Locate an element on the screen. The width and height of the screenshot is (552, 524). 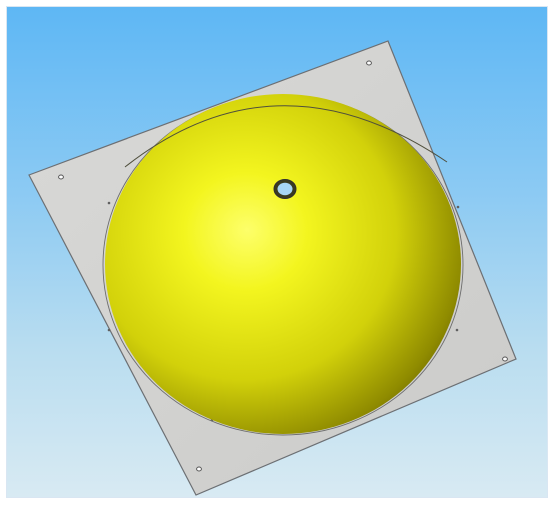
mounting-hole-bottom-left is located at coordinates (199, 469).